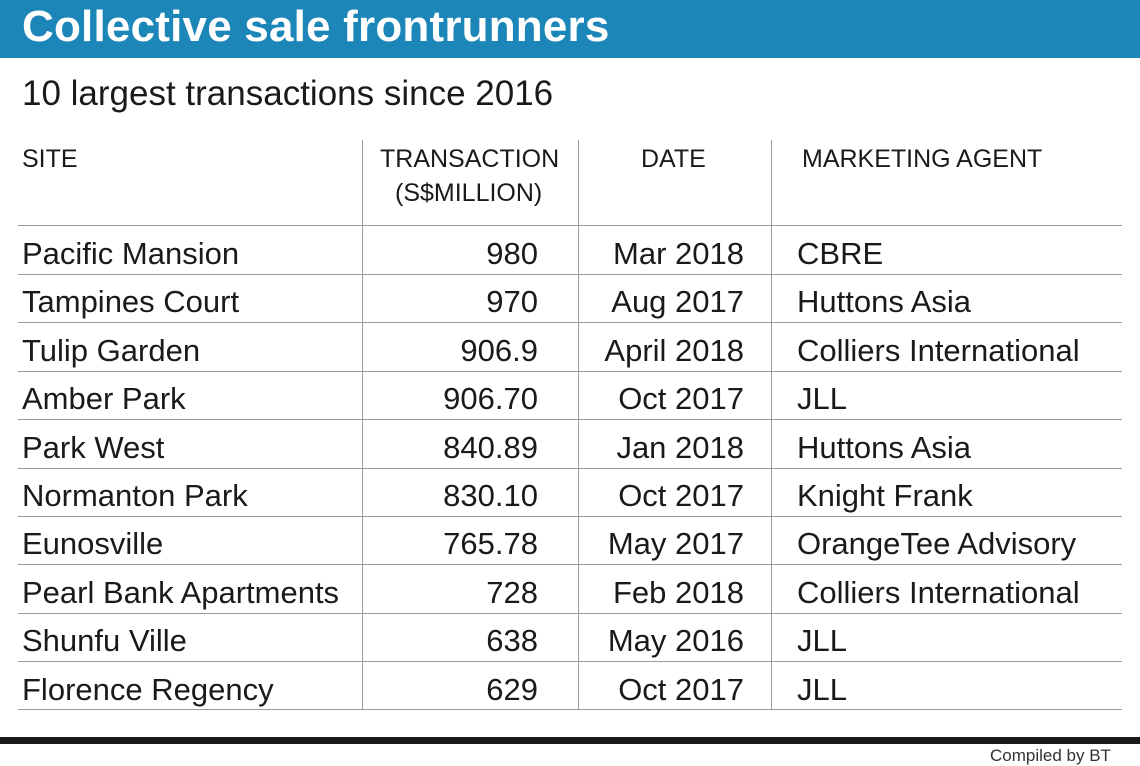 Image resolution: width=1140 pixels, height=766 pixels. Describe the element at coordinates (570, 446) in the screenshot. I see `table-row: Park West 840.89 Jan 2018 Huttons Asia` at that location.